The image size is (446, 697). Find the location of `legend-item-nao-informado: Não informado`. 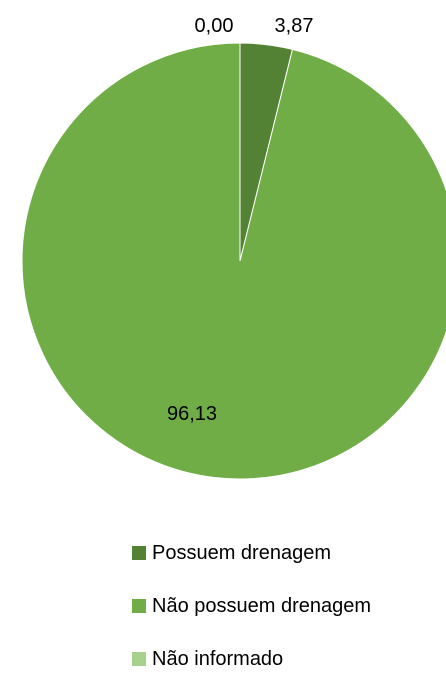

legend-item-nao-informado: Não informado is located at coordinates (251, 659).